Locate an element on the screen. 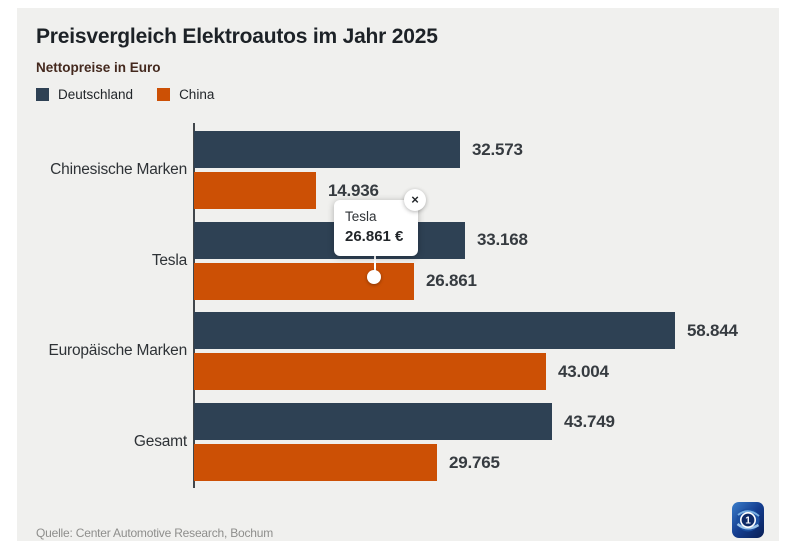 This screenshot has width=787, height=554. legend-item-china: China is located at coordinates (185, 94).